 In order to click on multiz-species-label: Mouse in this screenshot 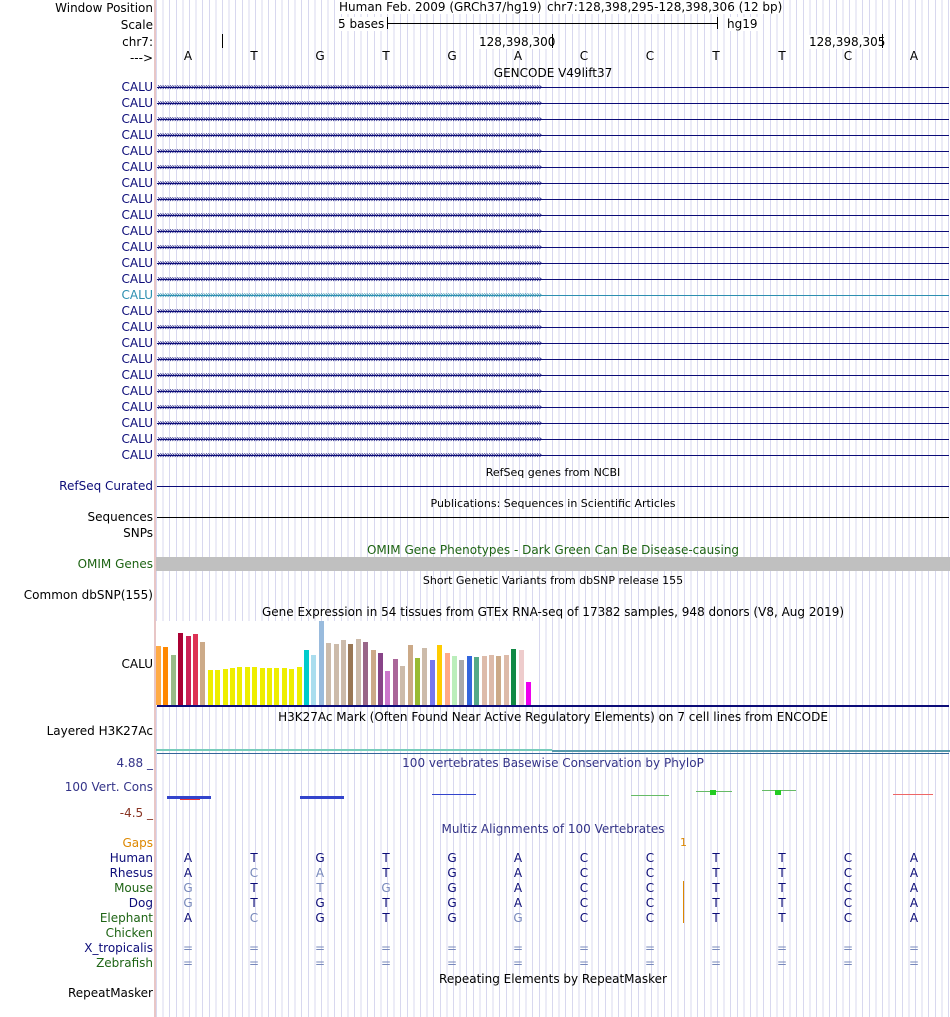, I will do `click(133, 888)`.